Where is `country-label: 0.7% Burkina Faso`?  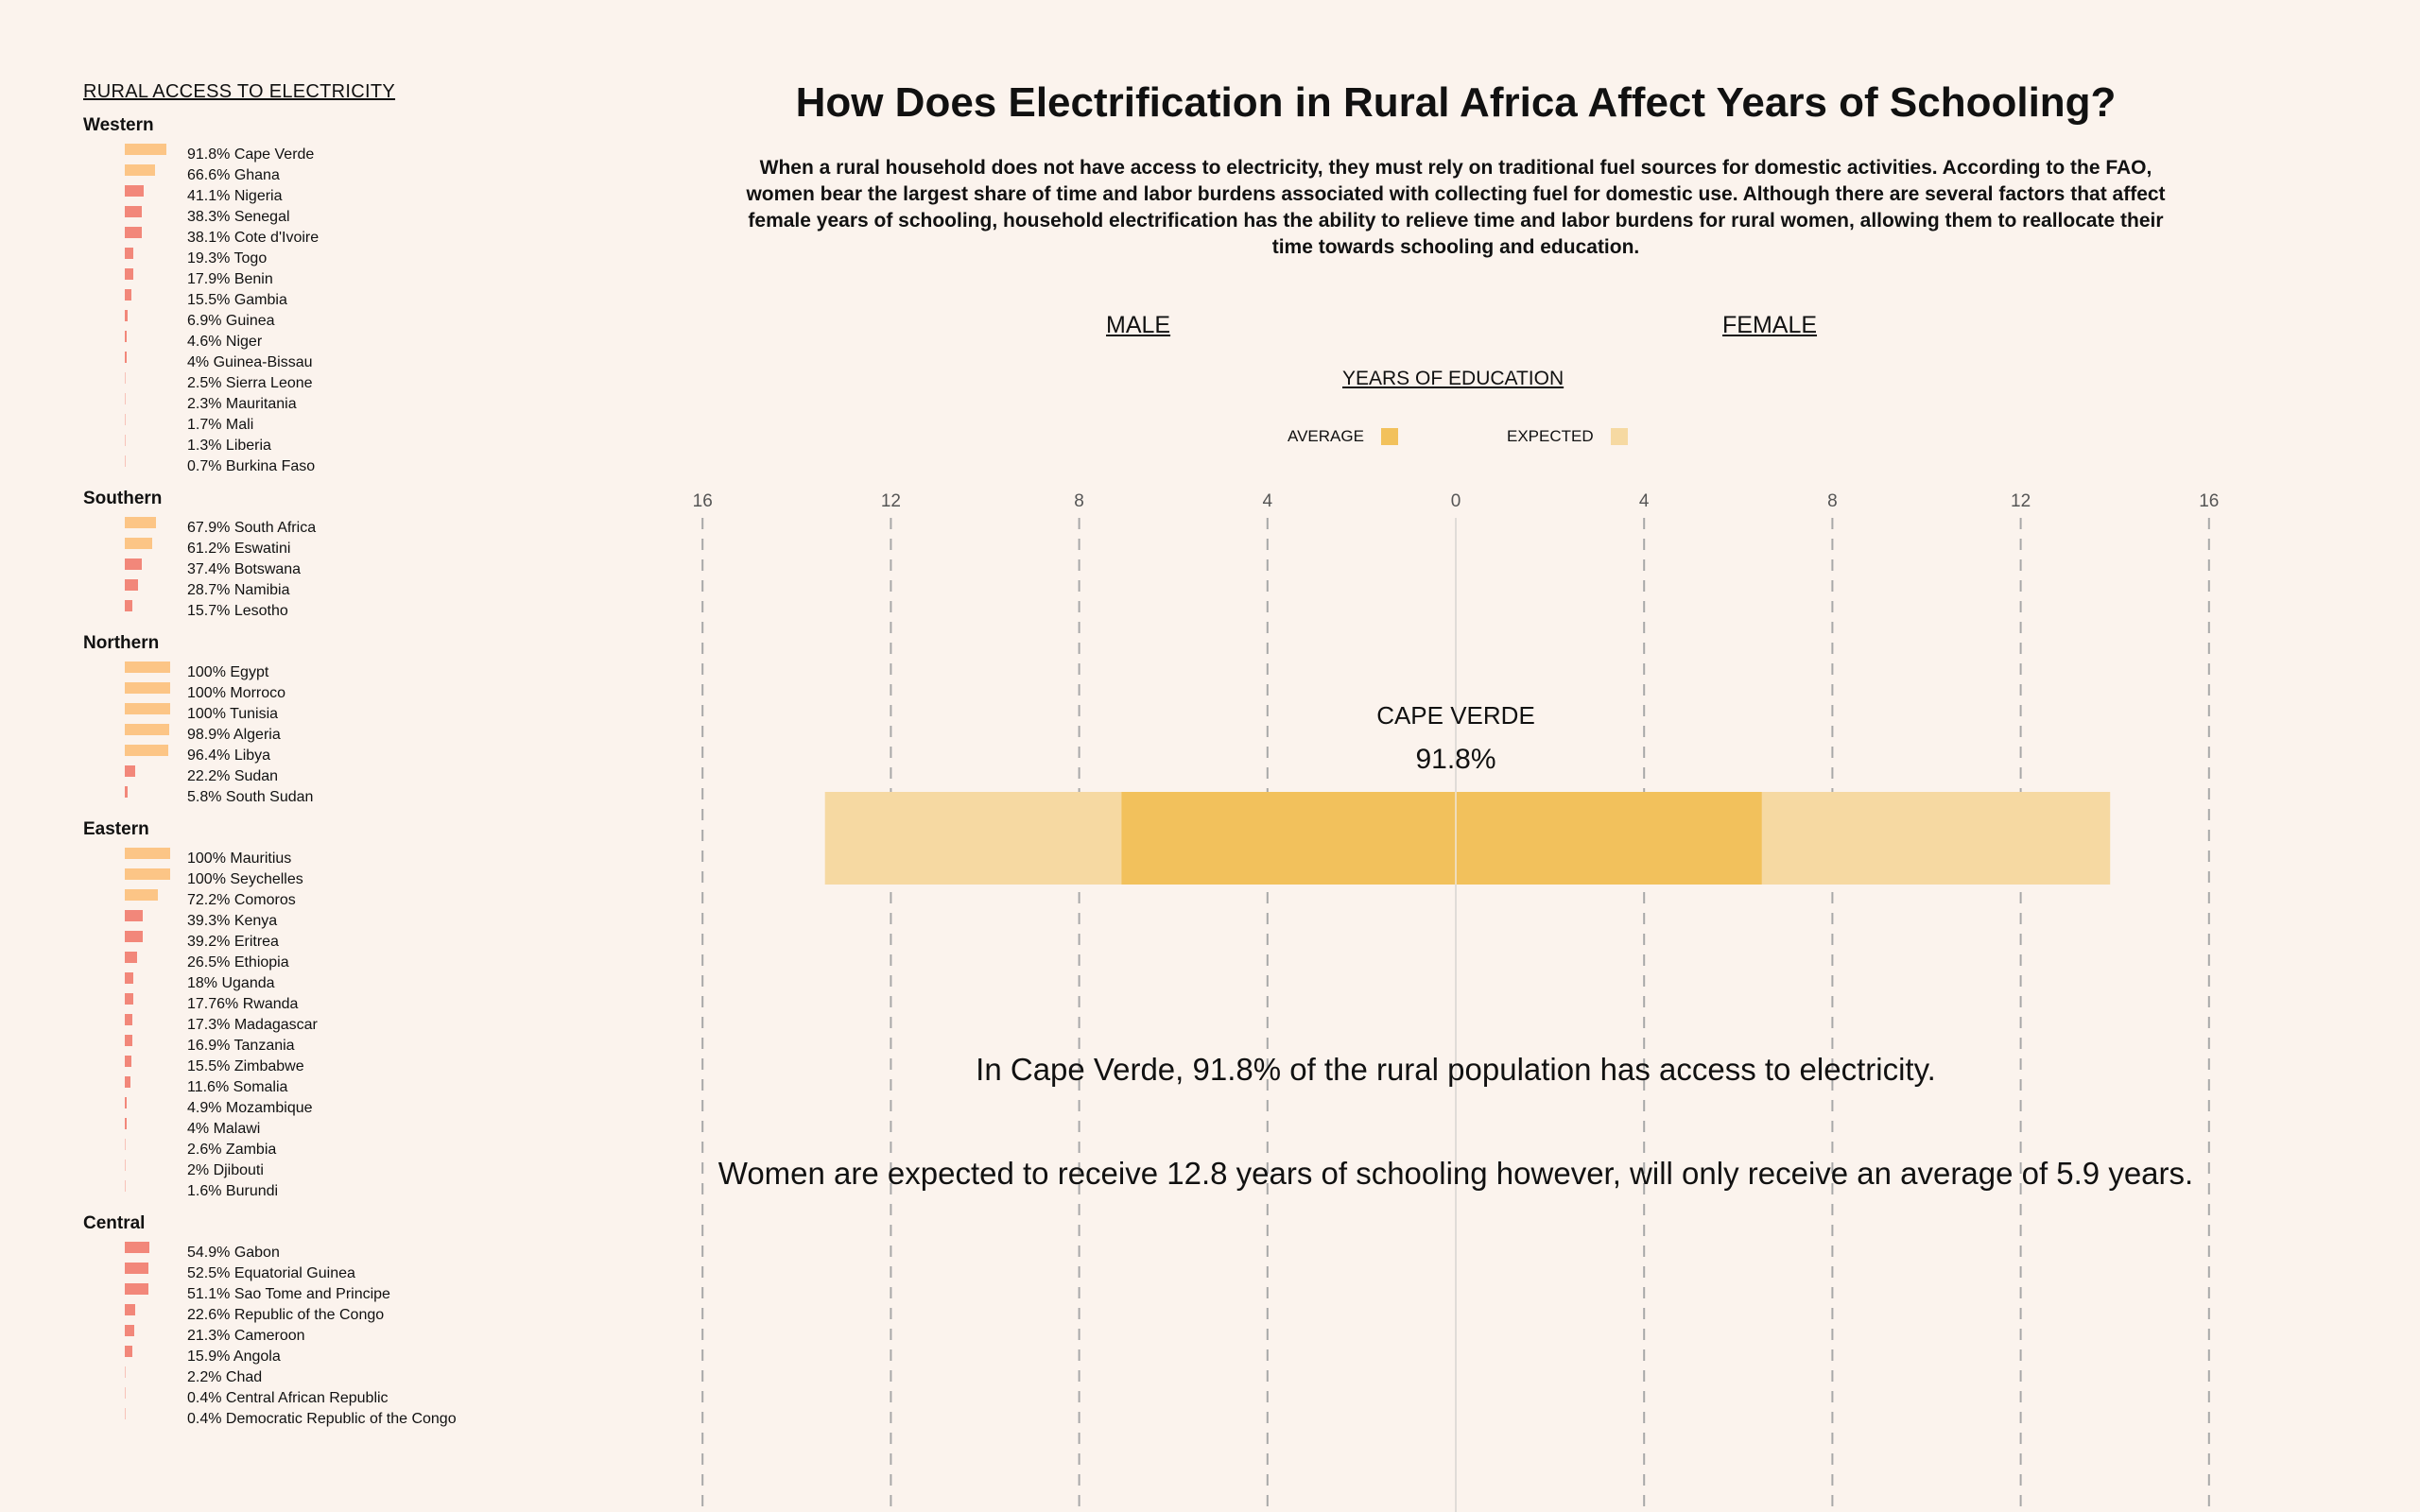
country-label: 0.7% Burkina Faso is located at coordinates (251, 466).